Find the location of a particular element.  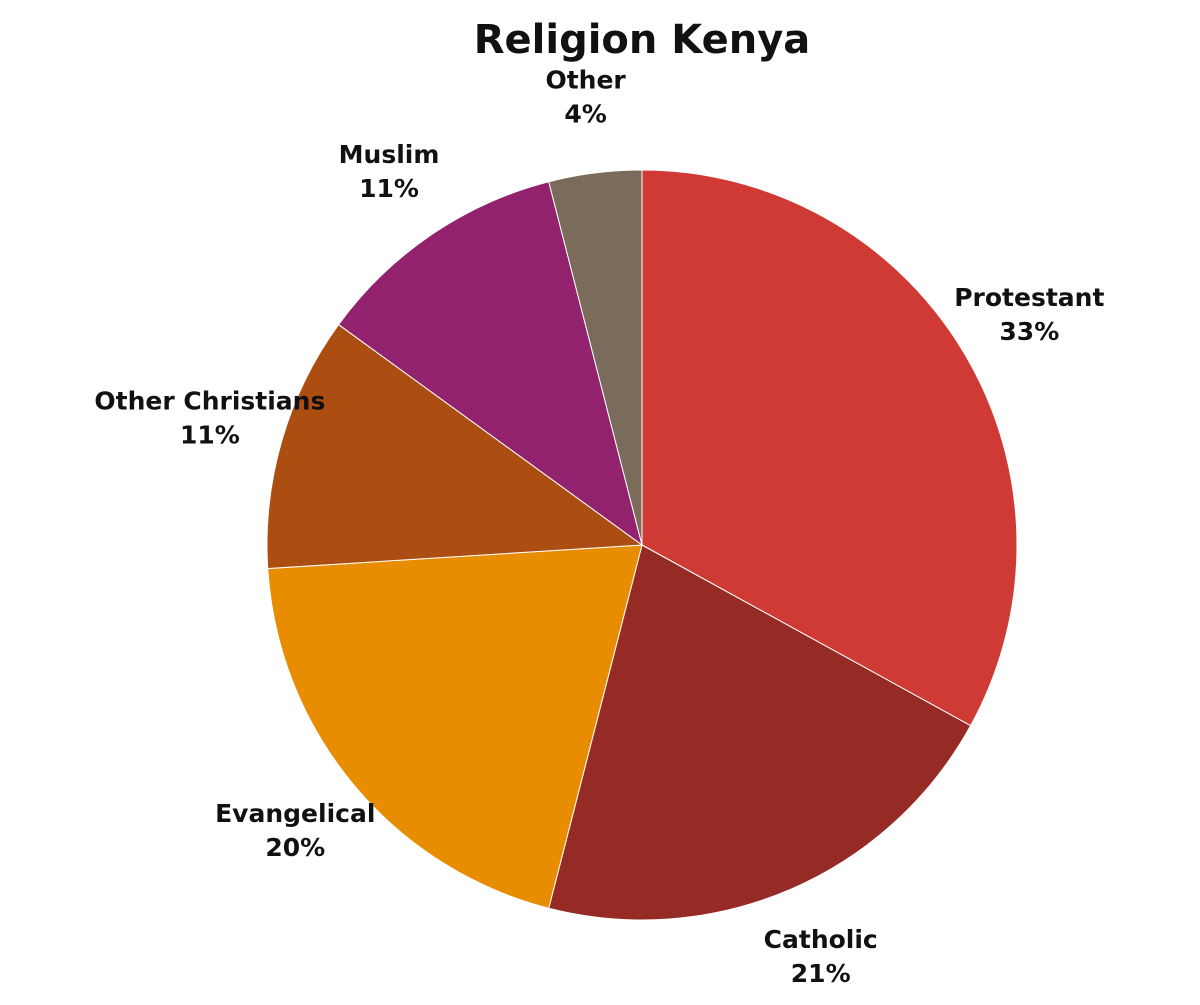

slice-label: Protestant is located at coordinates (1029, 297).